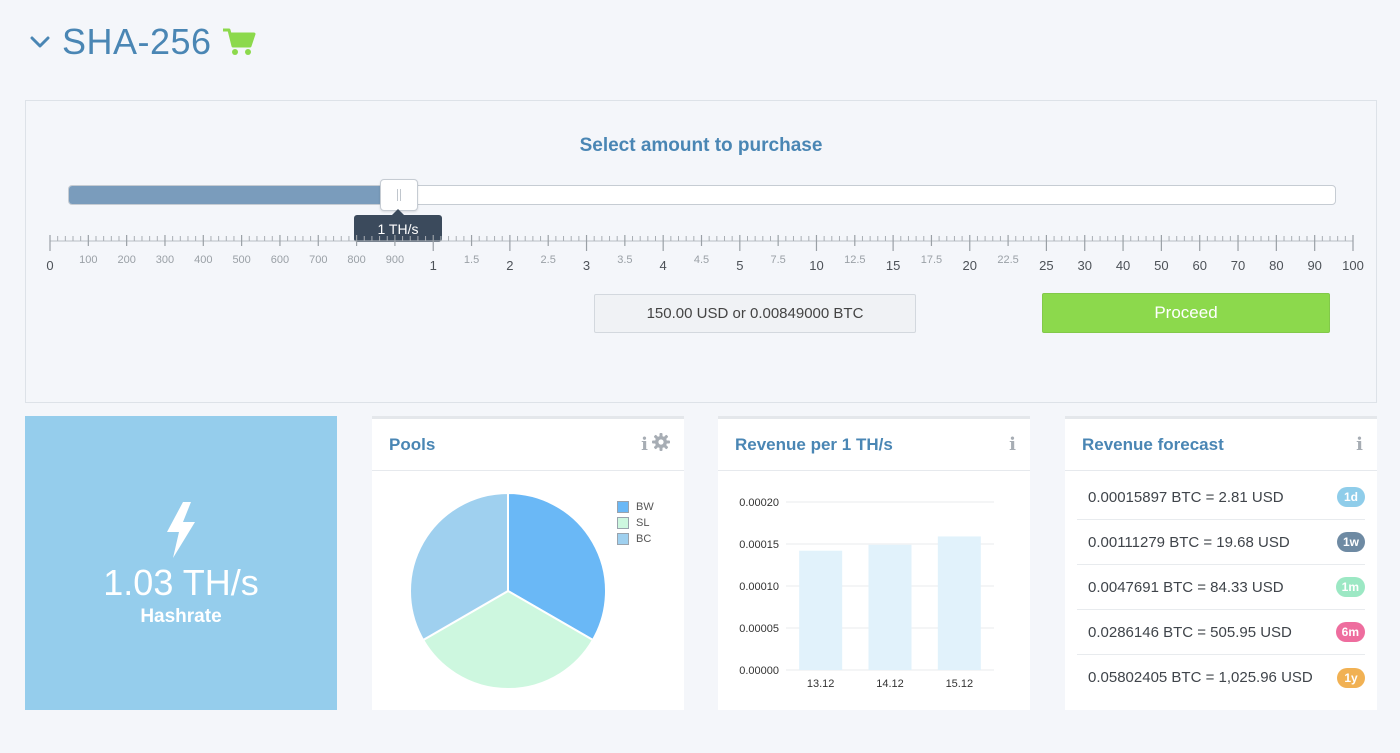 The height and width of the screenshot is (753, 1400). Describe the element at coordinates (234, 195) in the screenshot. I see `slider-fill` at that location.